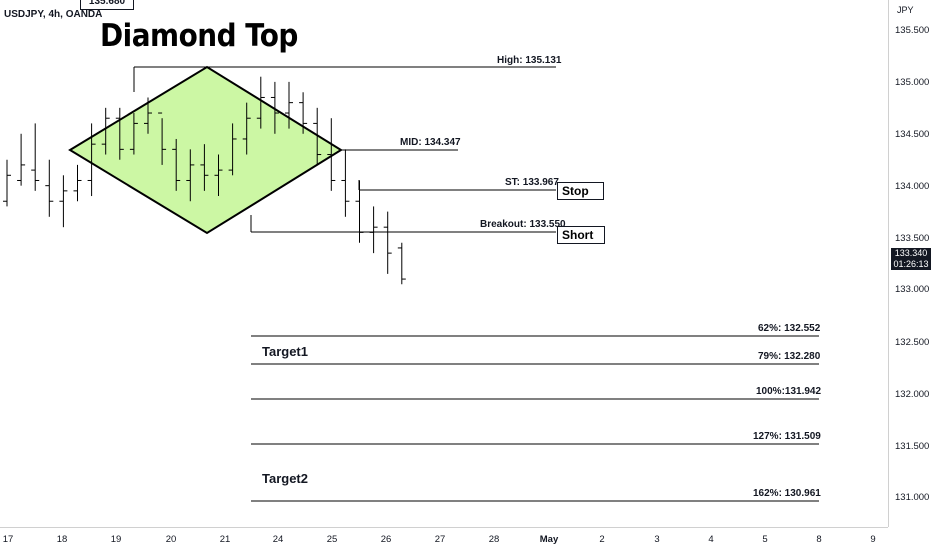  Describe the element at coordinates (657, 539) in the screenshot. I see `time-tick: 3` at that location.